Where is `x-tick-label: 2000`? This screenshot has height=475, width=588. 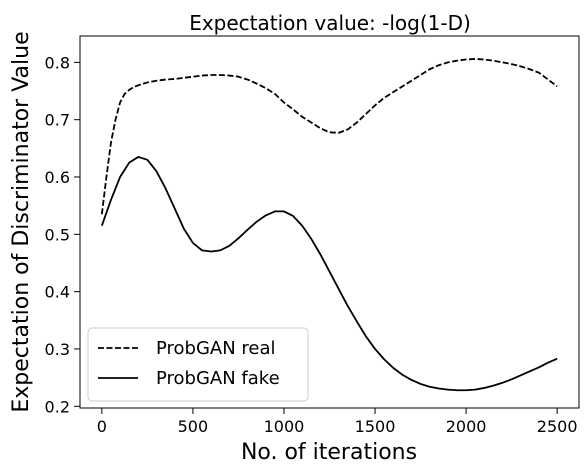 x-tick-label: 2000 is located at coordinates (466, 426).